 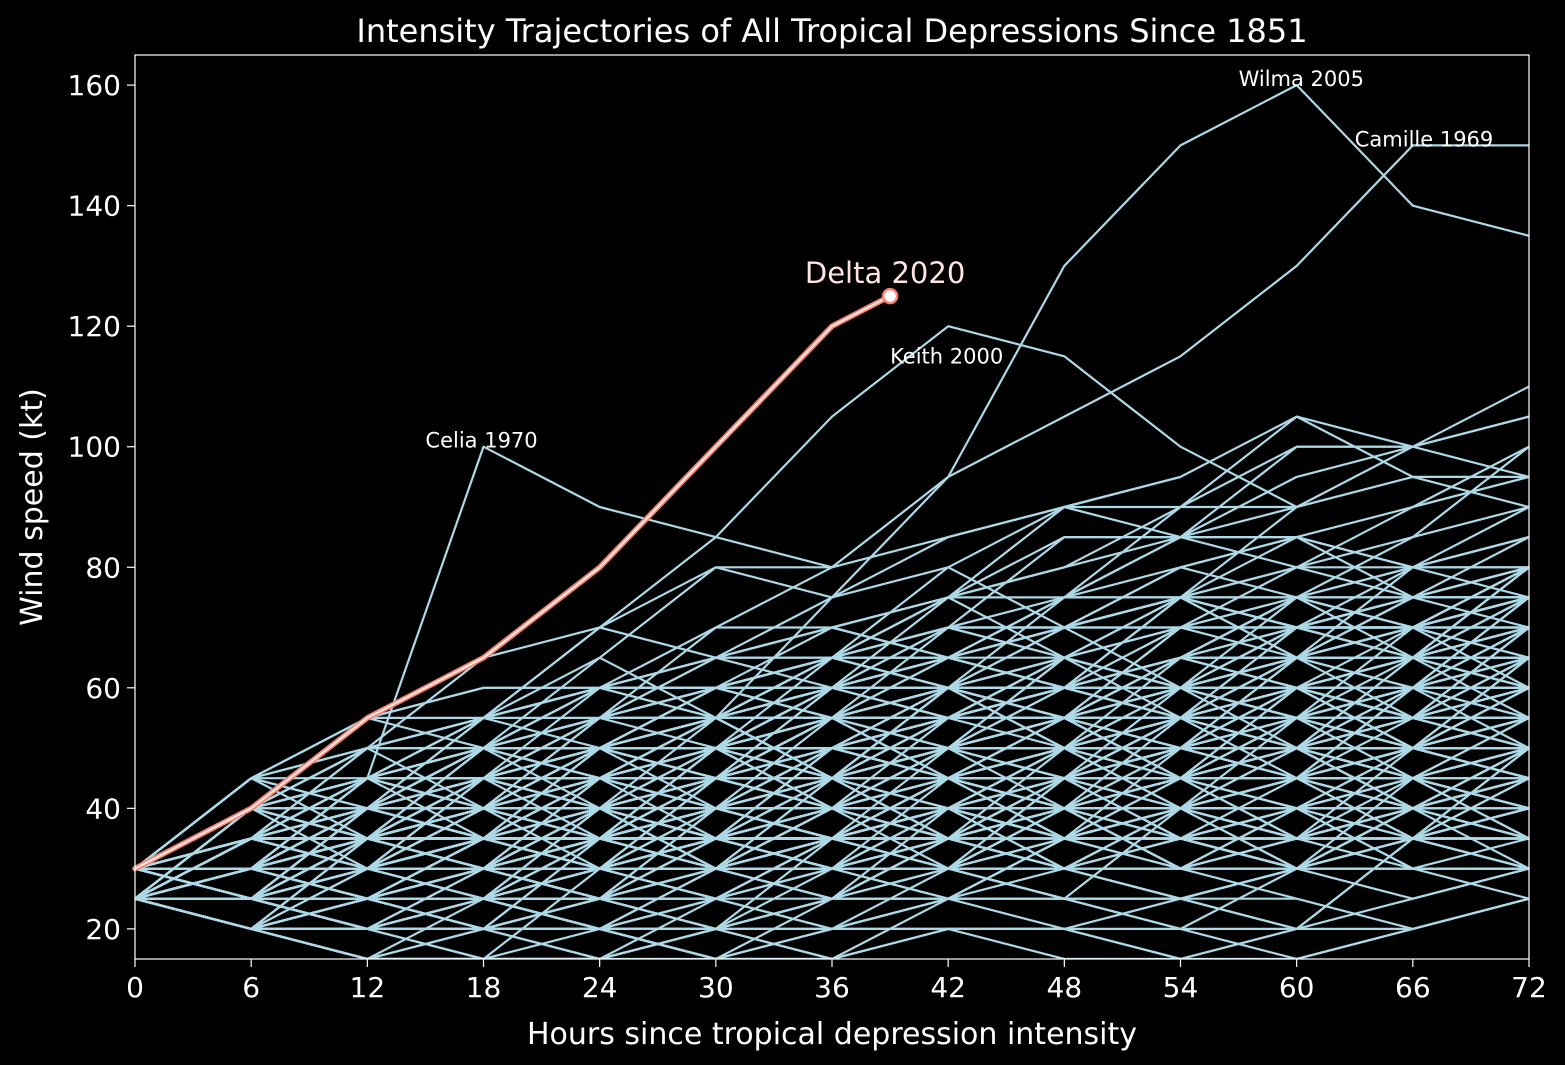 I want to click on y-tick-label: 80, so click(x=103, y=567).